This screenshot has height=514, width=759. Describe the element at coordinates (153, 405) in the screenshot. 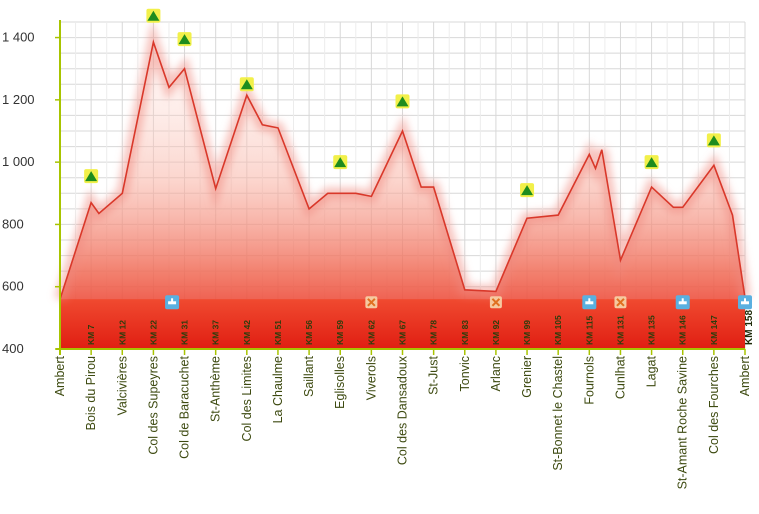

I see `category-label: Col des Supeyres` at that location.